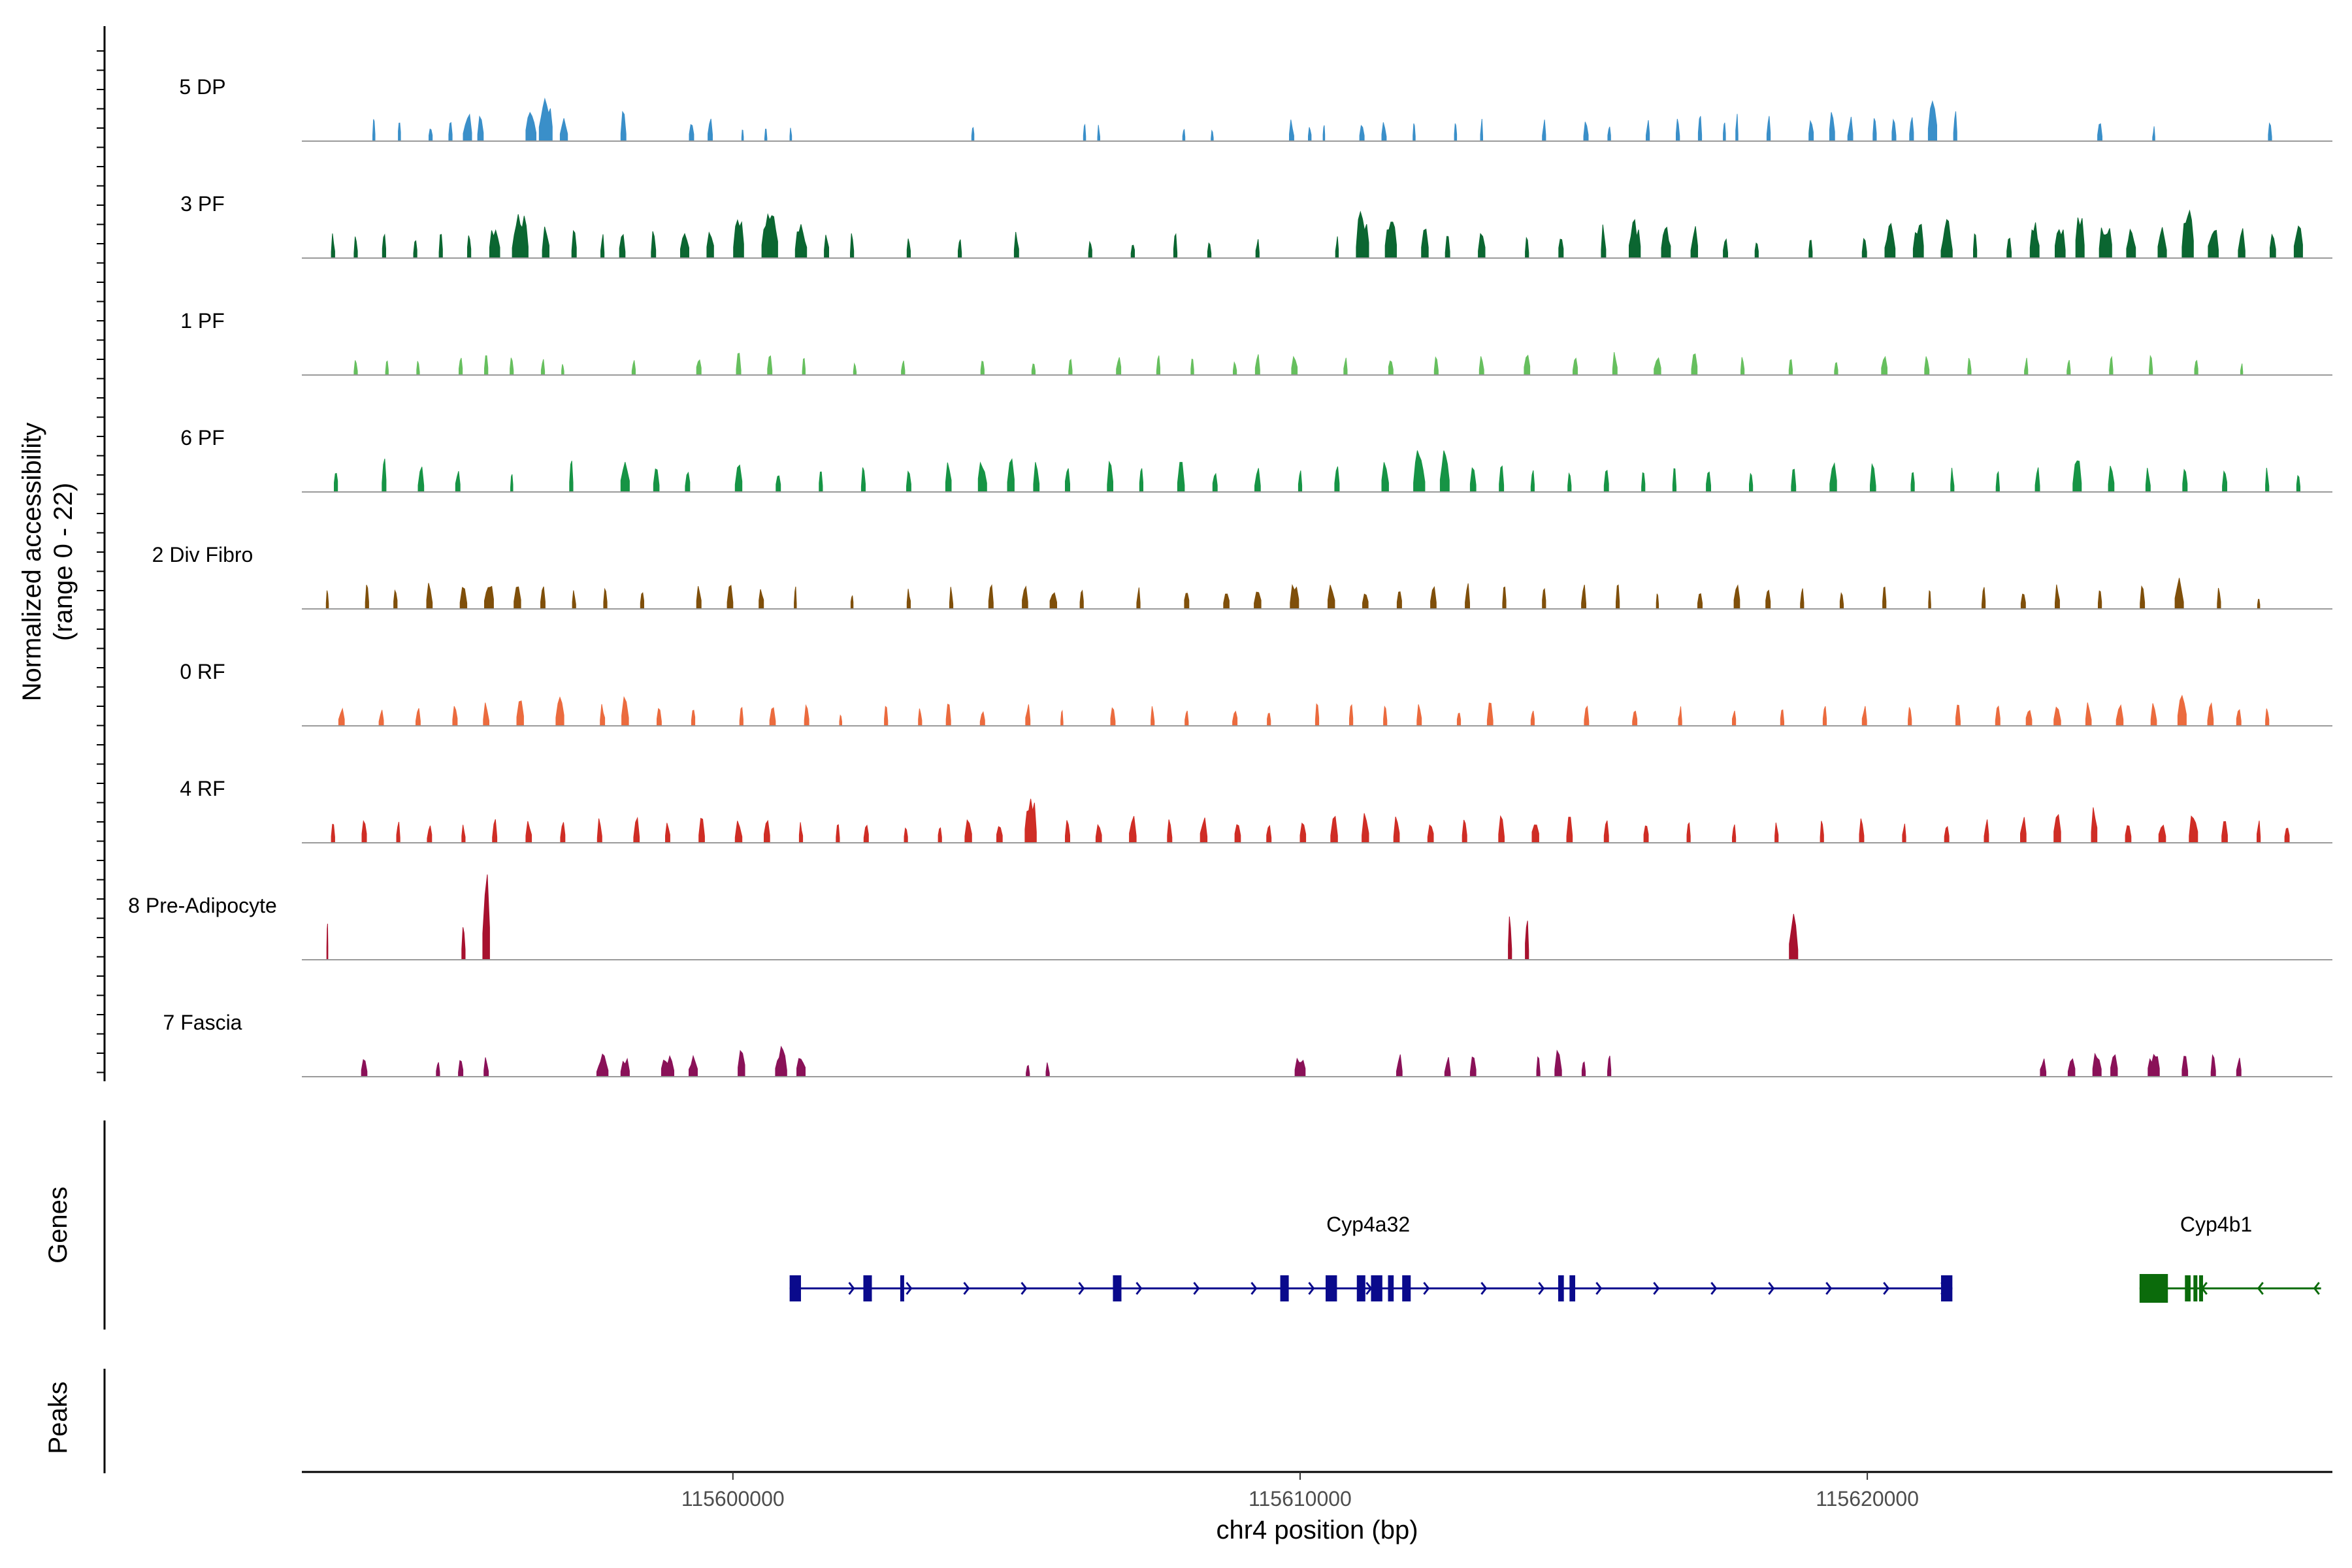 This screenshot has width=2352, height=1568. I want to click on x-tick-label: 115620000, so click(1867, 1499).